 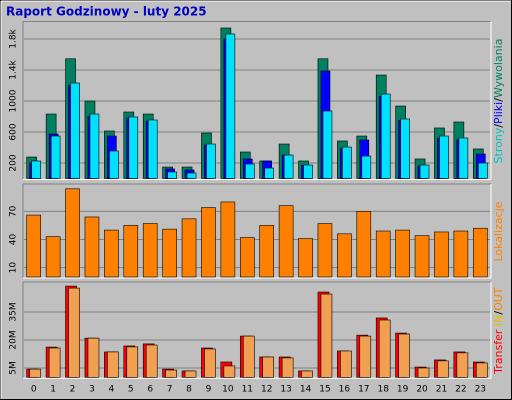 I want to click on x-tick-label: 2, so click(x=73, y=390).